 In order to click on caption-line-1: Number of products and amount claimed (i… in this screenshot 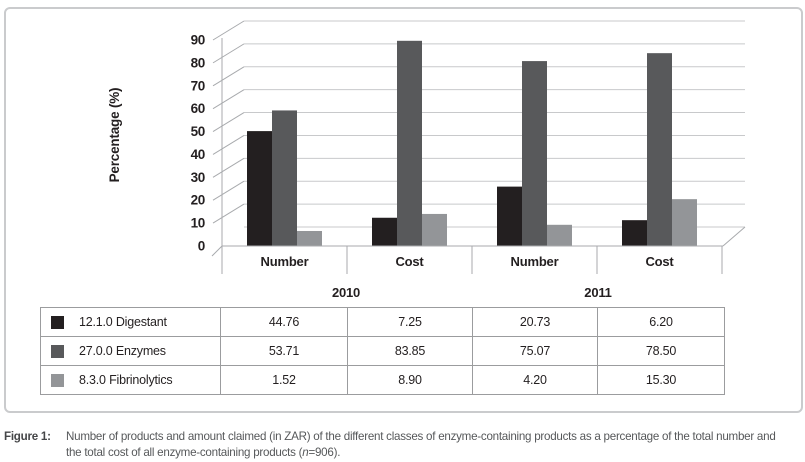, I will do `click(421, 436)`.